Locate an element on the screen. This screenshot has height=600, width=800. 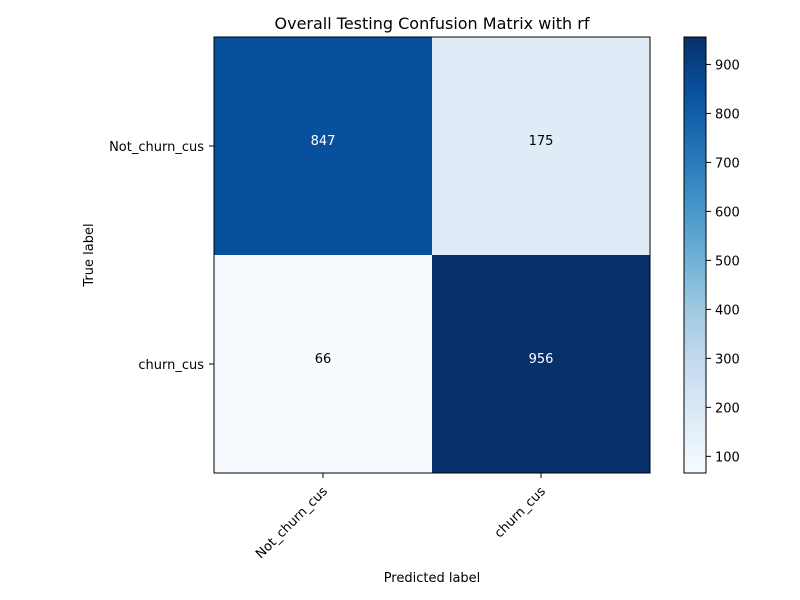
x-tick-label: Not_churn_cus is located at coordinates (292, 523).